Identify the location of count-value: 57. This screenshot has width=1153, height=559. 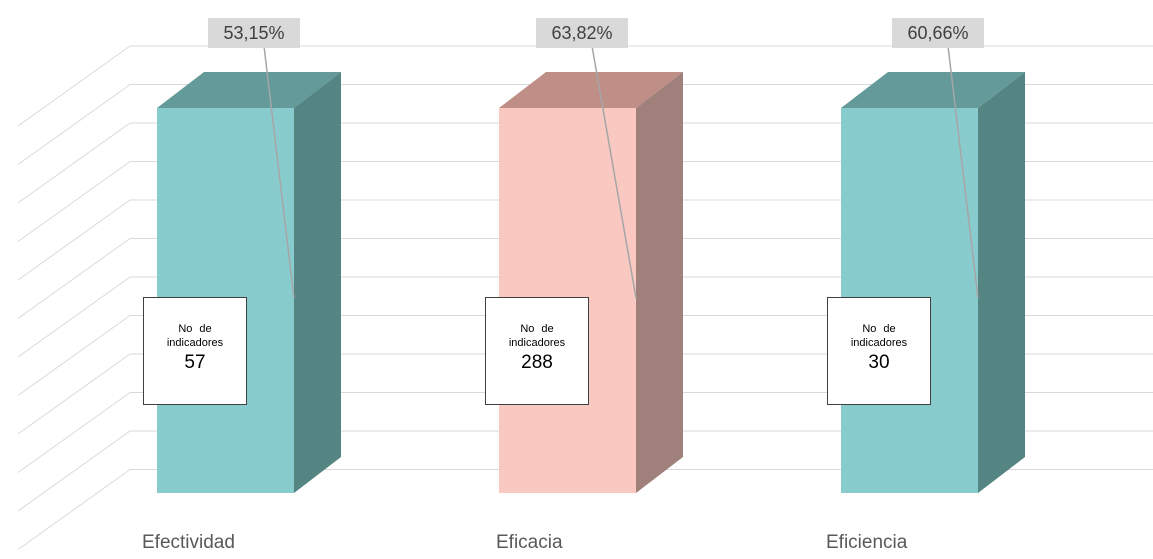
(195, 362).